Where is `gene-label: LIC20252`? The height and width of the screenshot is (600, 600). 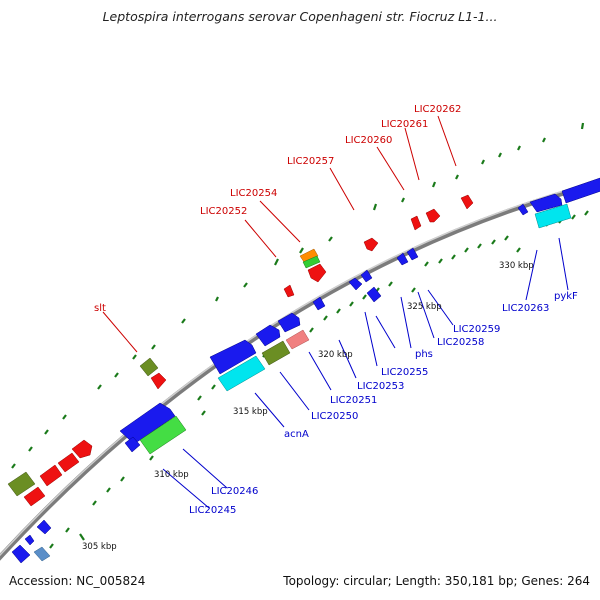
gene-label: LIC20252 is located at coordinates (223, 211).